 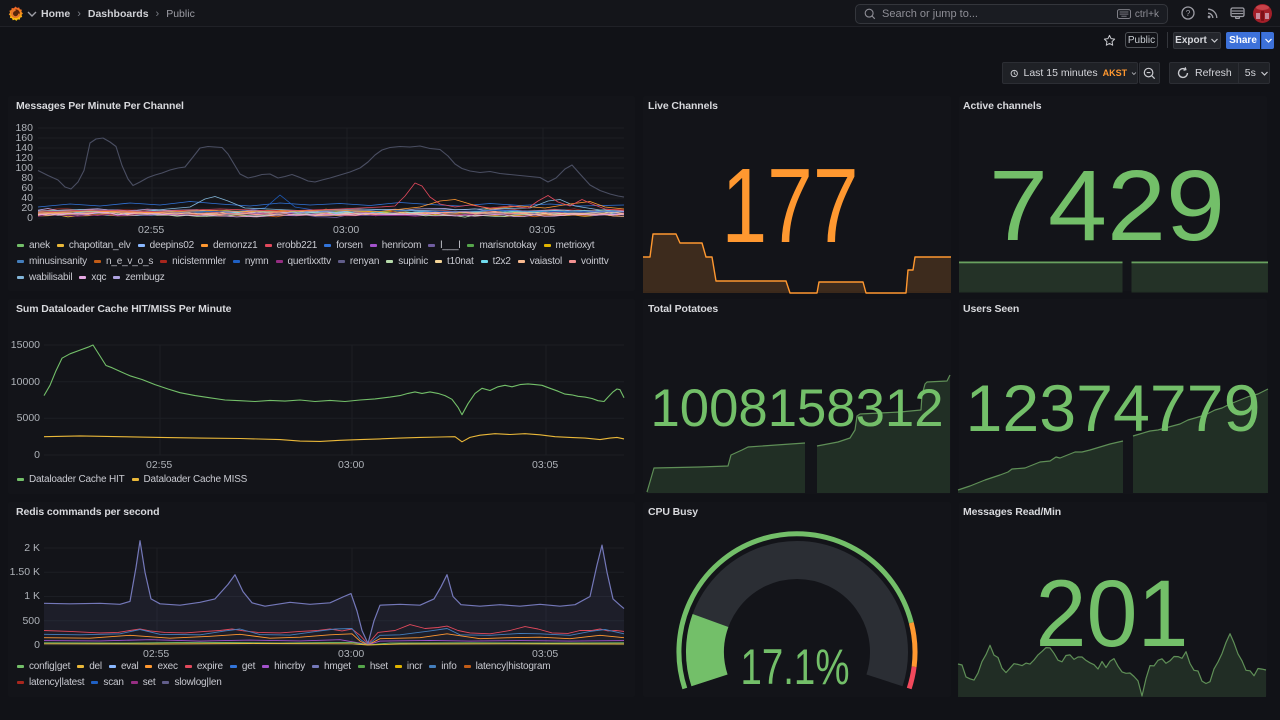 What do you see at coordinates (1112, 614) in the screenshot?
I see `svg-text: 201` at bounding box center [1112, 614].